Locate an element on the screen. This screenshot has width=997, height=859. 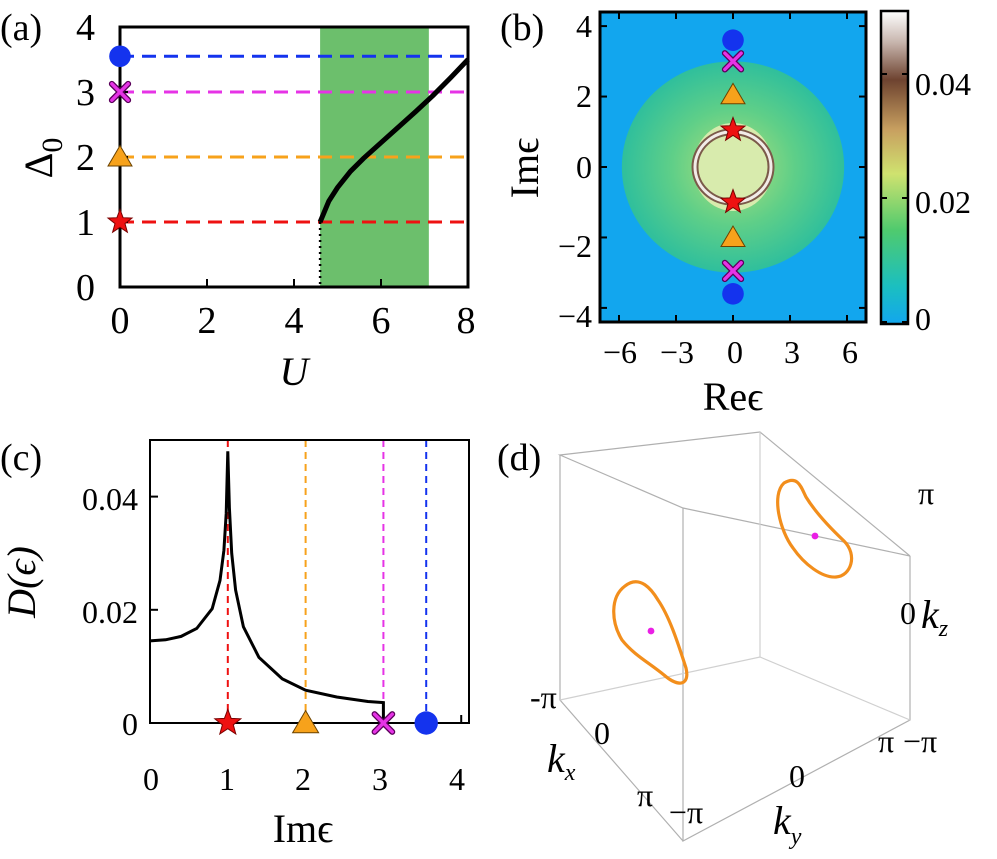
kx-tick: 0 is located at coordinates (602, 733).